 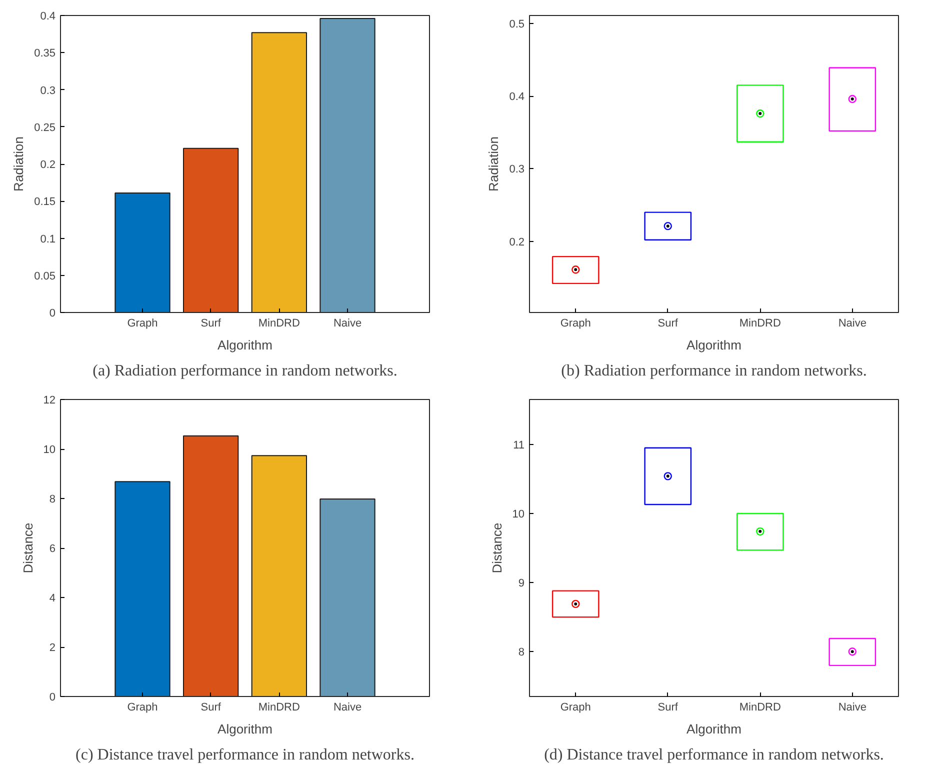 What do you see at coordinates (45, 202) in the screenshot?
I see `y-tick-label: 0.15` at bounding box center [45, 202].